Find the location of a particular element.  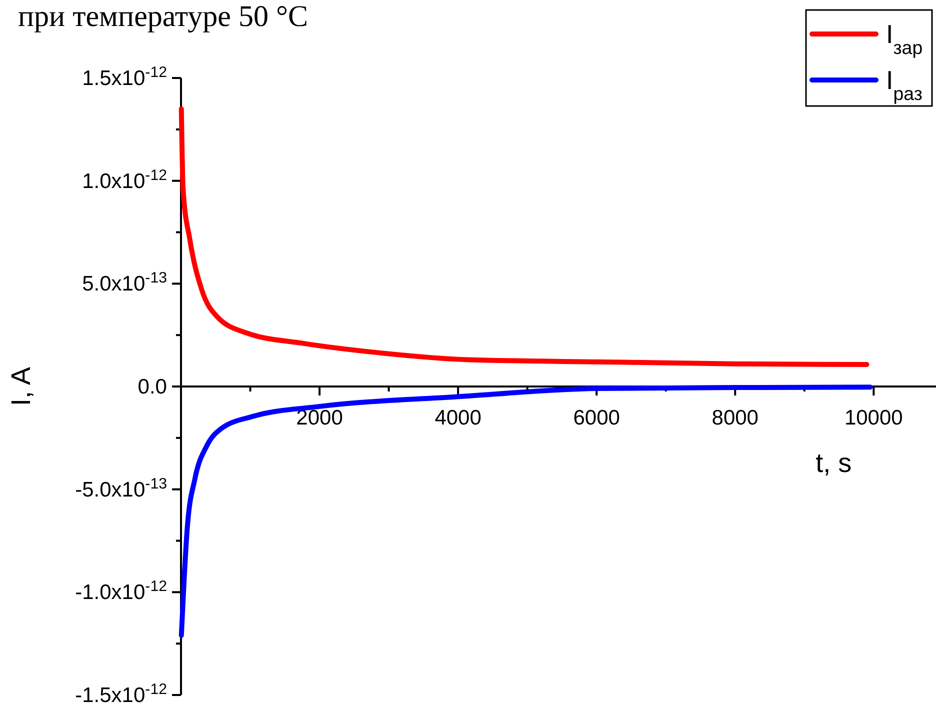

x-tick-label: 4000 is located at coordinates (458, 418).